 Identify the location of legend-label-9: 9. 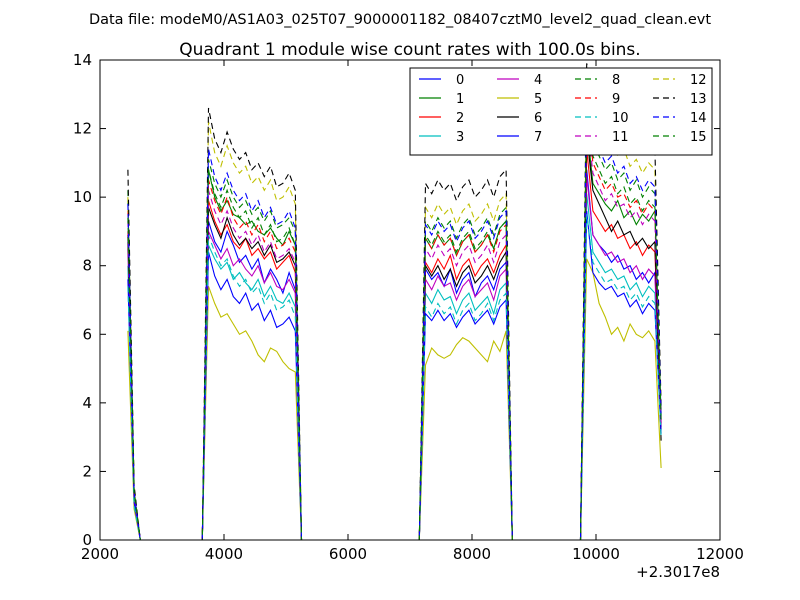
(616, 99).